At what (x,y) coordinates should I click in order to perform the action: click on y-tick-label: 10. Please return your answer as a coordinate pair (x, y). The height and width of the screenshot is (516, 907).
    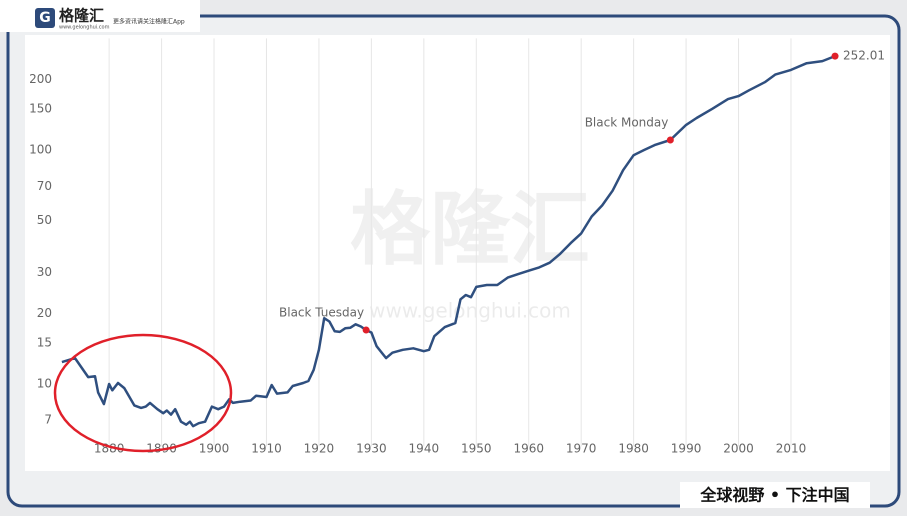
    Looking at the image, I should click on (44, 383).